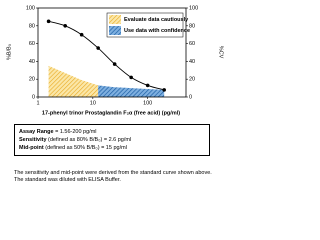 This screenshot has height=240, width=320. What do you see at coordinates (93, 103) in the screenshot?
I see `x-tick-label: 10` at bounding box center [93, 103].